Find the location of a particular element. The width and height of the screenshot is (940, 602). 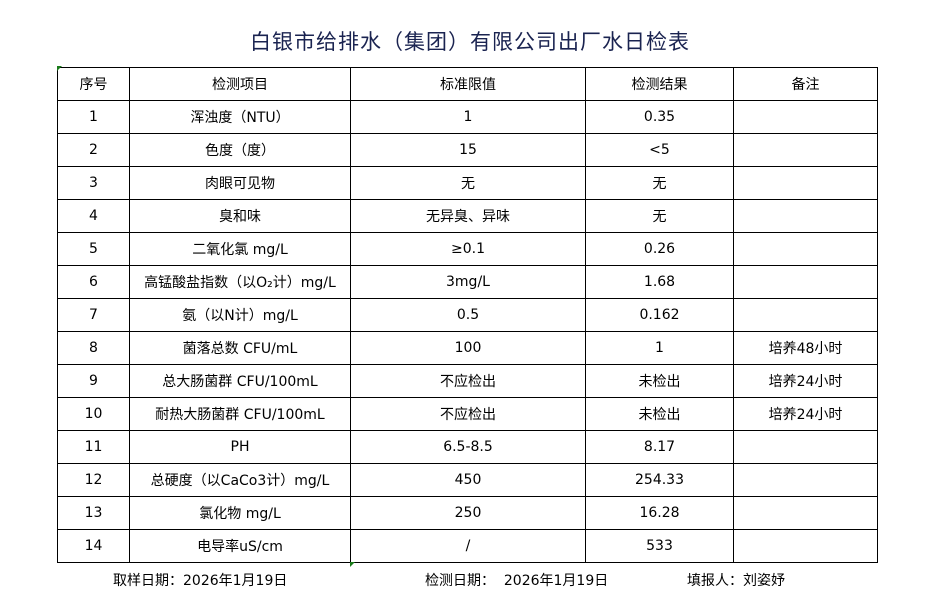

table-row: 12 总硬度（以CaCo3计）mg/L 450 254.33 is located at coordinates (467, 480).